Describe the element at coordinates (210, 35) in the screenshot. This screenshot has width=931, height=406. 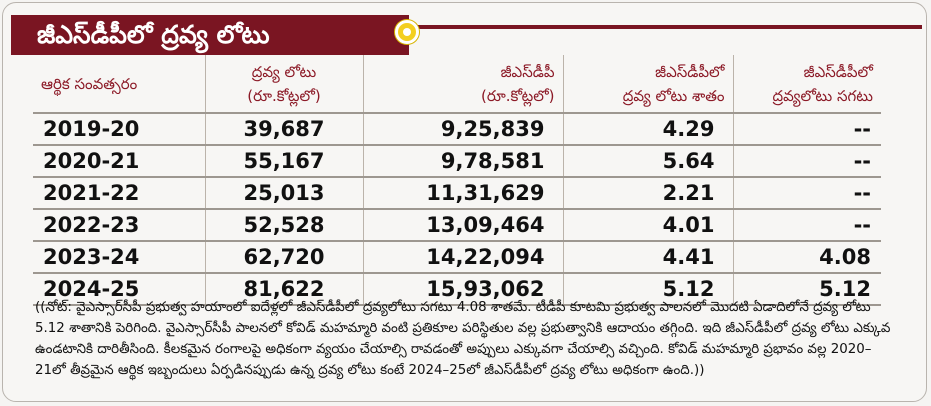
I see `page-title: జీఎస్‌డీపీలో ద్రవ్య లోటు` at that location.